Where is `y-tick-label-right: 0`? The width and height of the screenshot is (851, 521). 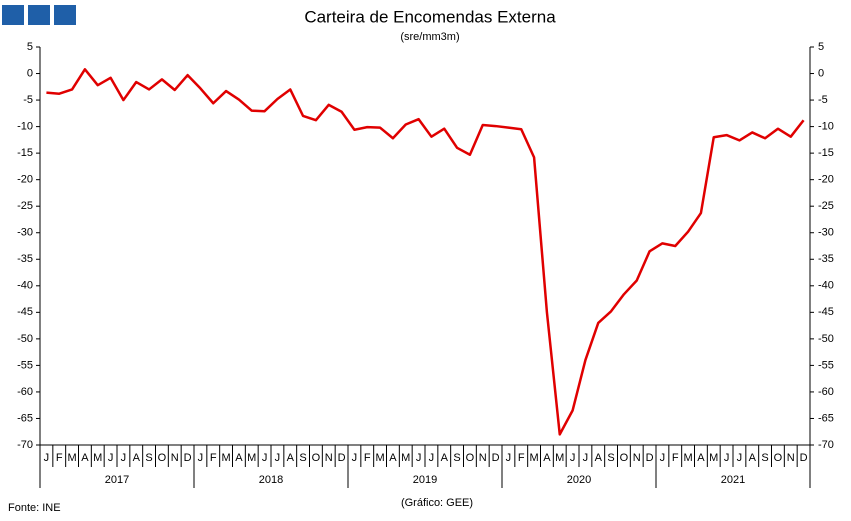
y-tick-label-right: 0 is located at coordinates (821, 73).